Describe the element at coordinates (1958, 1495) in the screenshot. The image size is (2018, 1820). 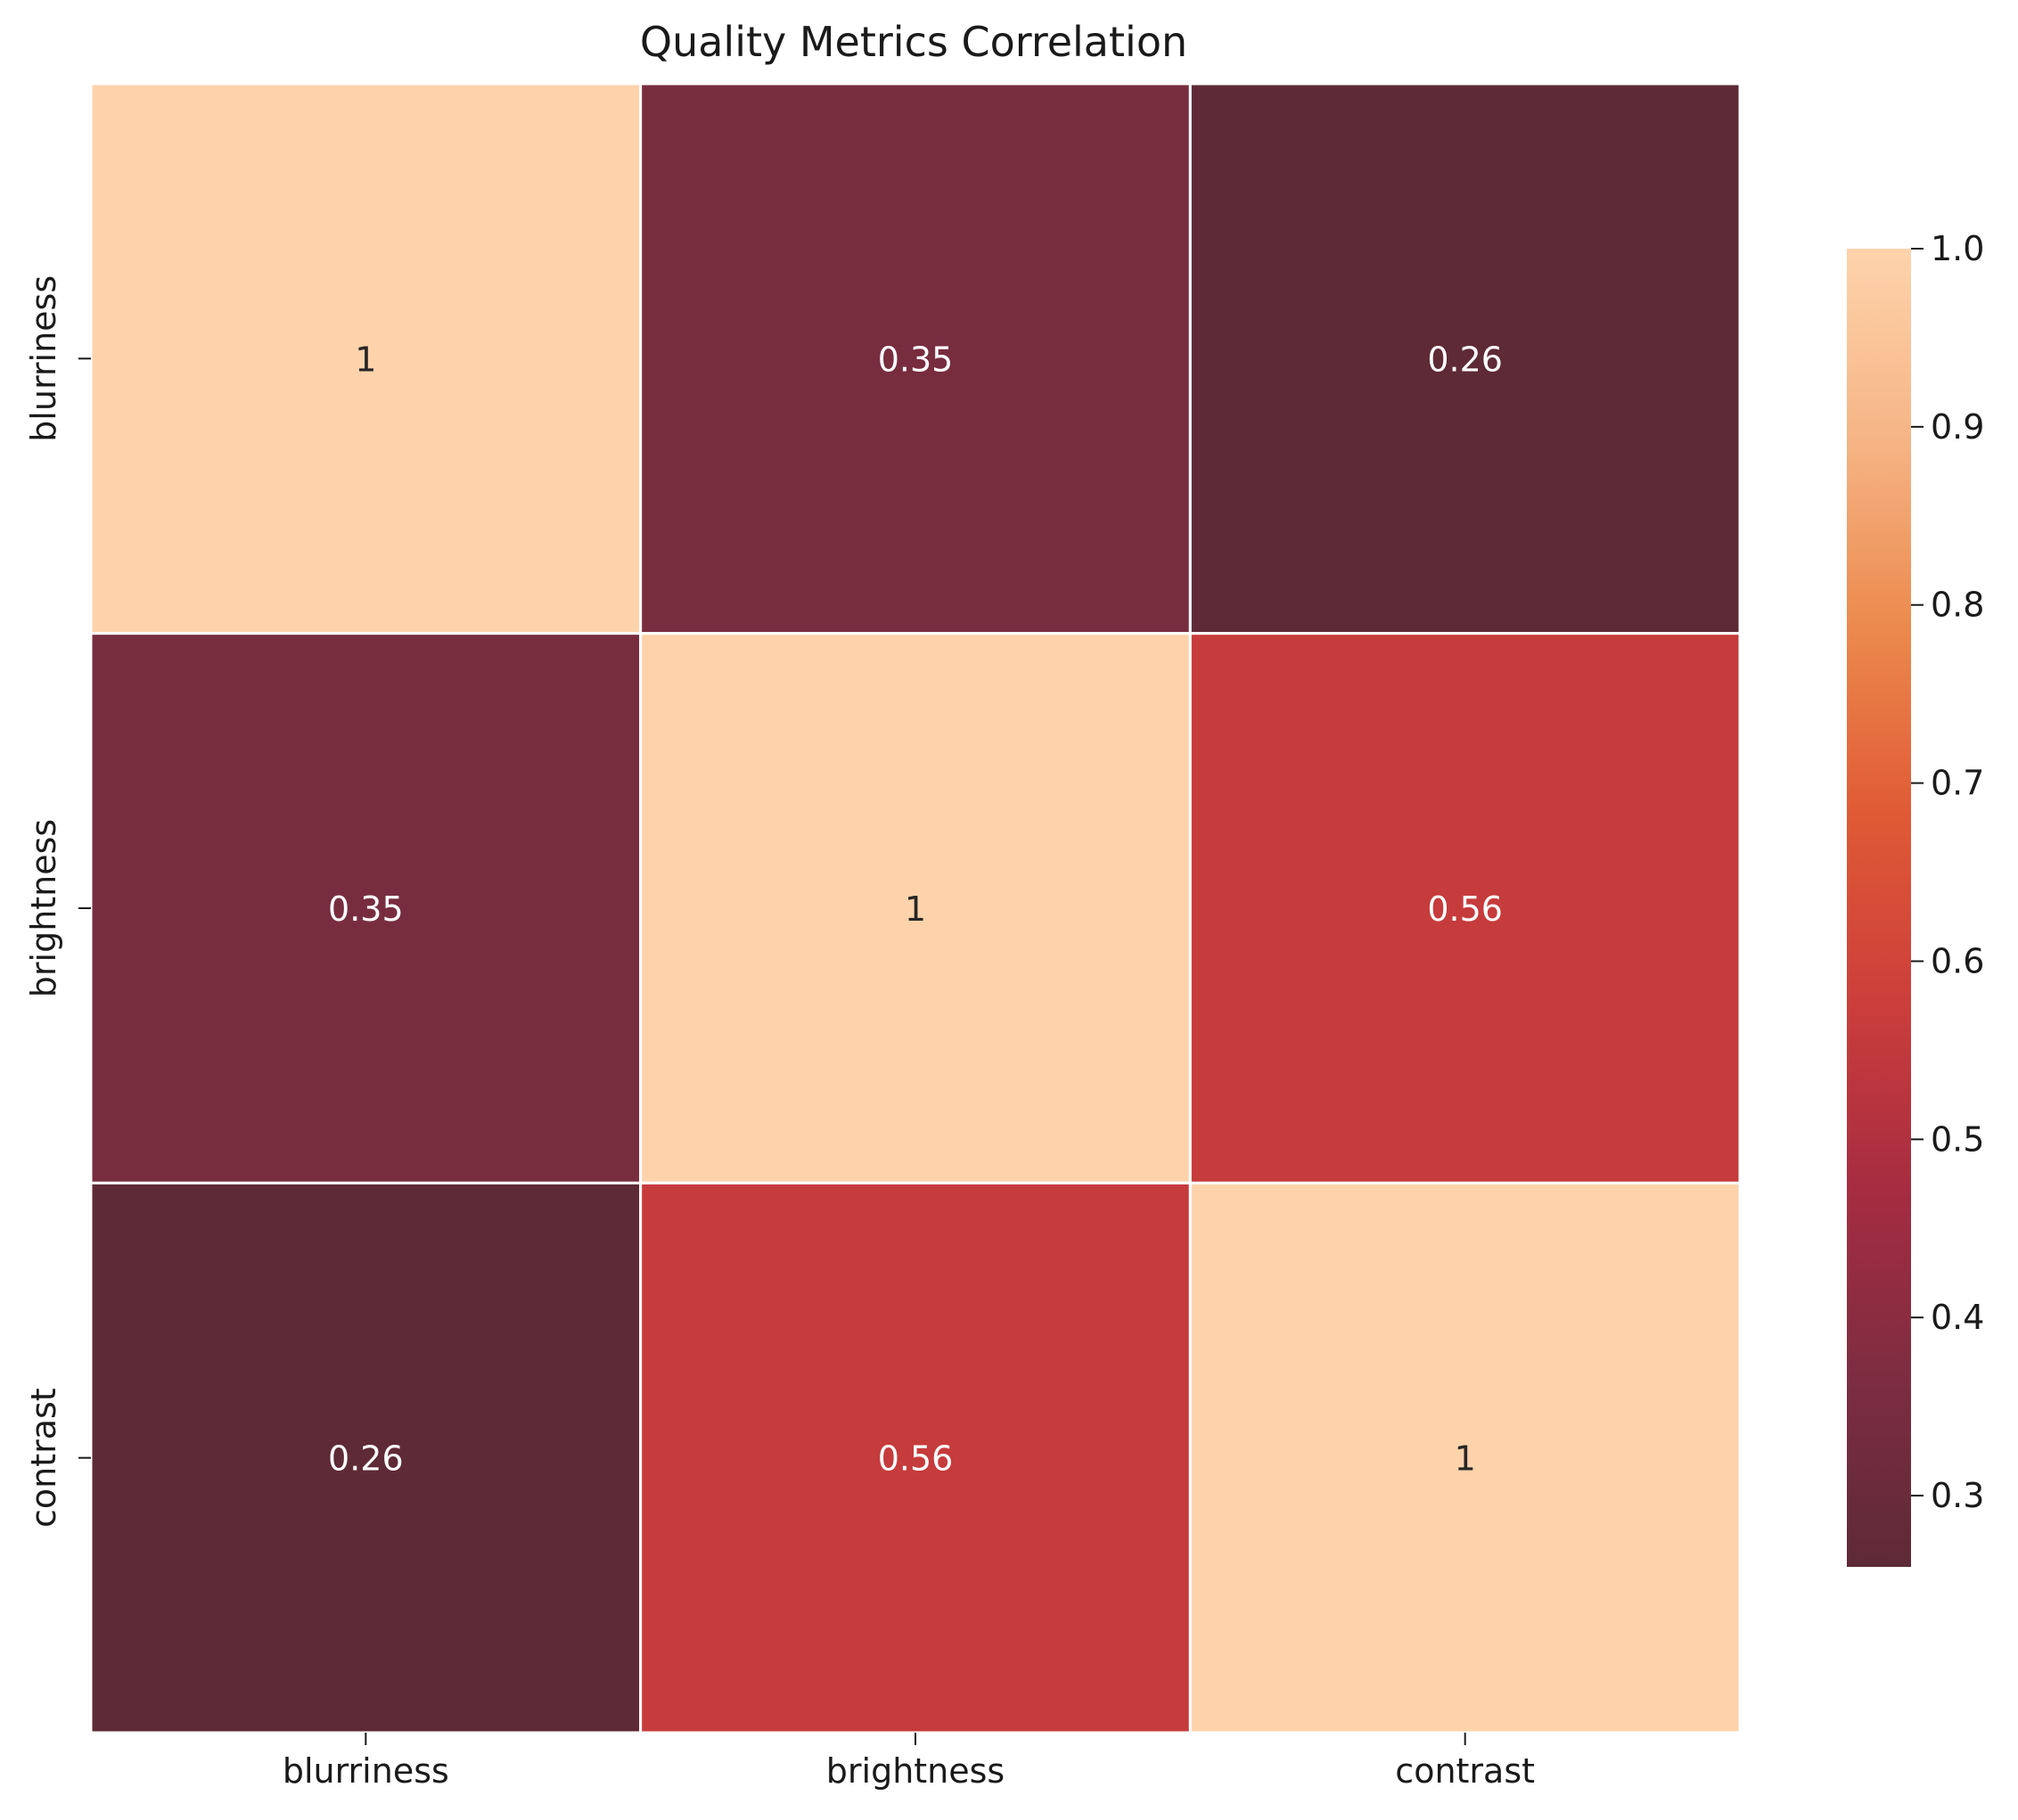
I see `colorbar-tick-label: 0.3` at that location.